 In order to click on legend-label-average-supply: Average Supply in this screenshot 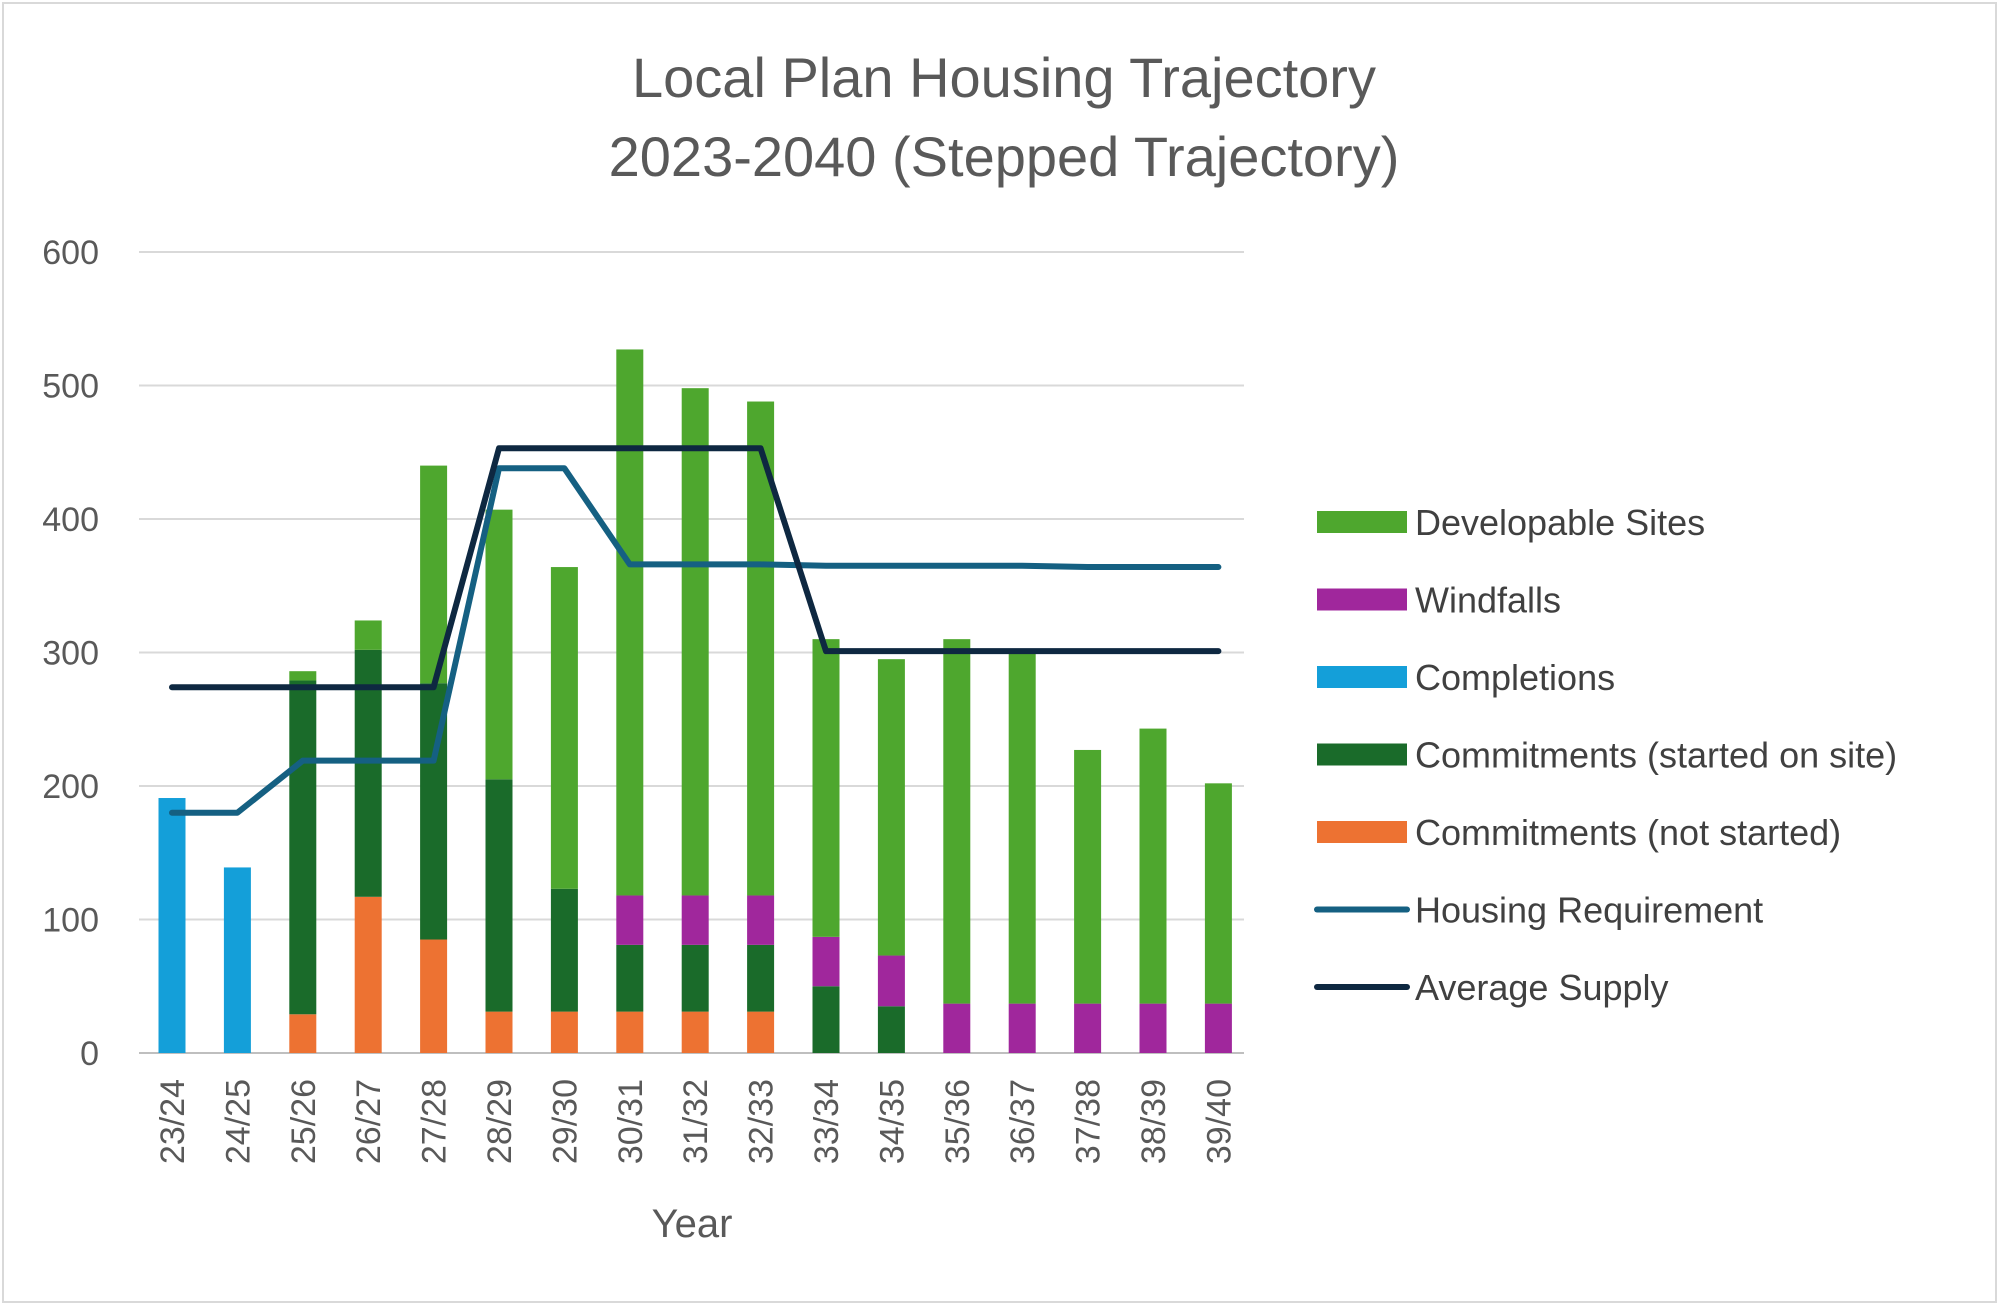, I will do `click(1542, 987)`.